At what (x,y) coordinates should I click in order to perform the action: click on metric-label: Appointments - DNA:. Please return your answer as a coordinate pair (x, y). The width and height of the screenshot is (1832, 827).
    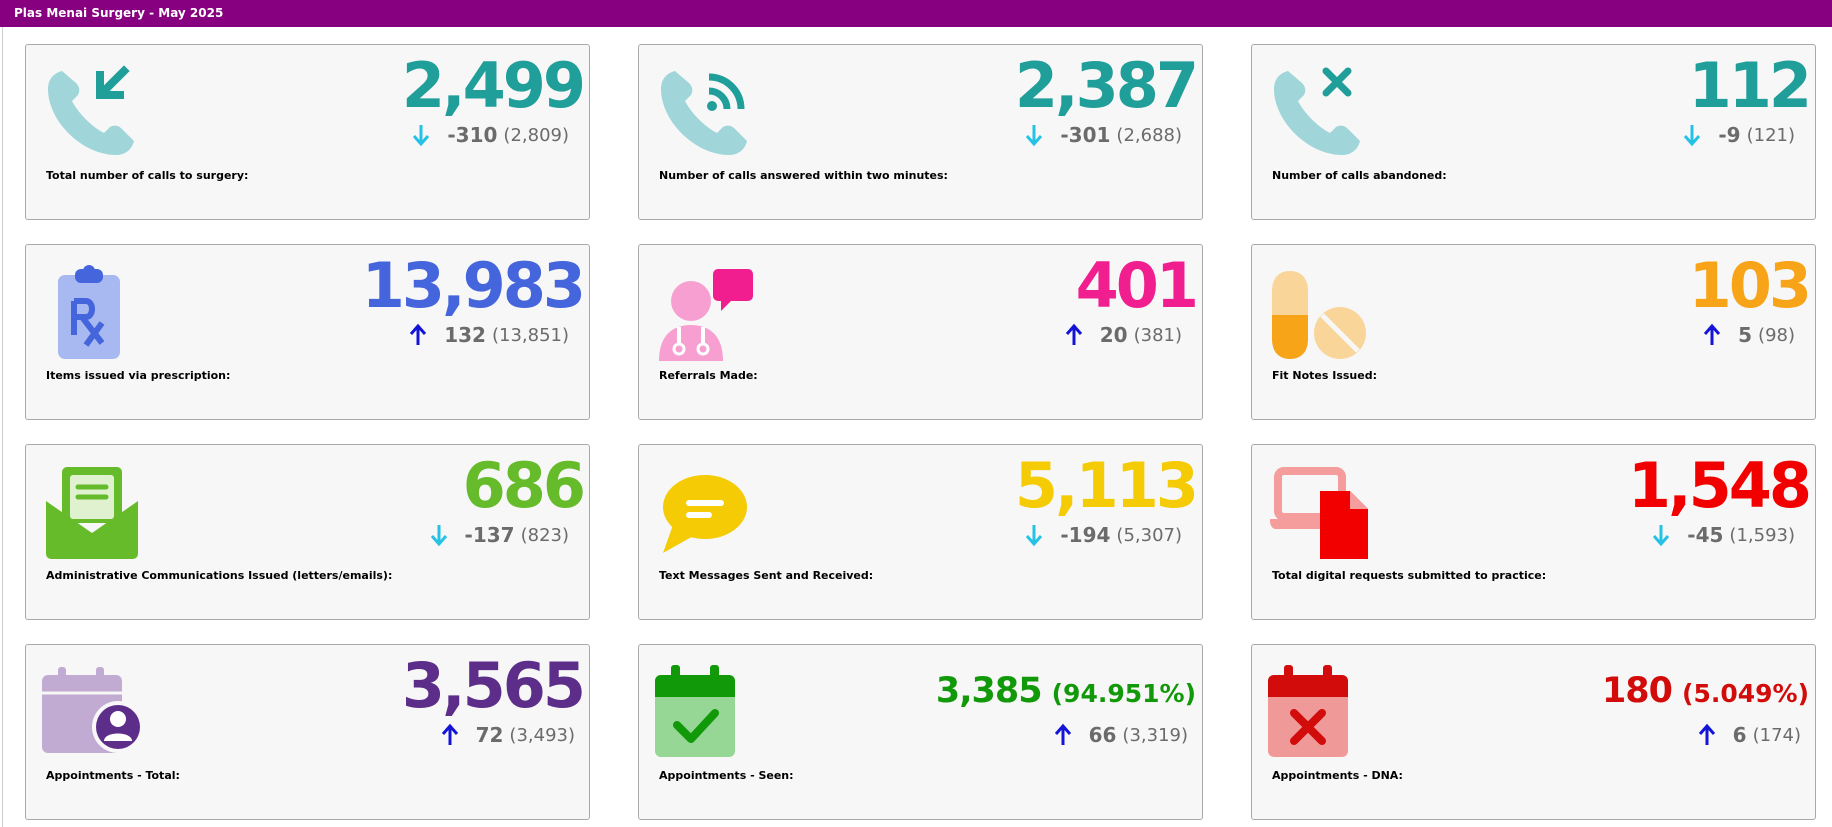
    Looking at the image, I should click on (1337, 775).